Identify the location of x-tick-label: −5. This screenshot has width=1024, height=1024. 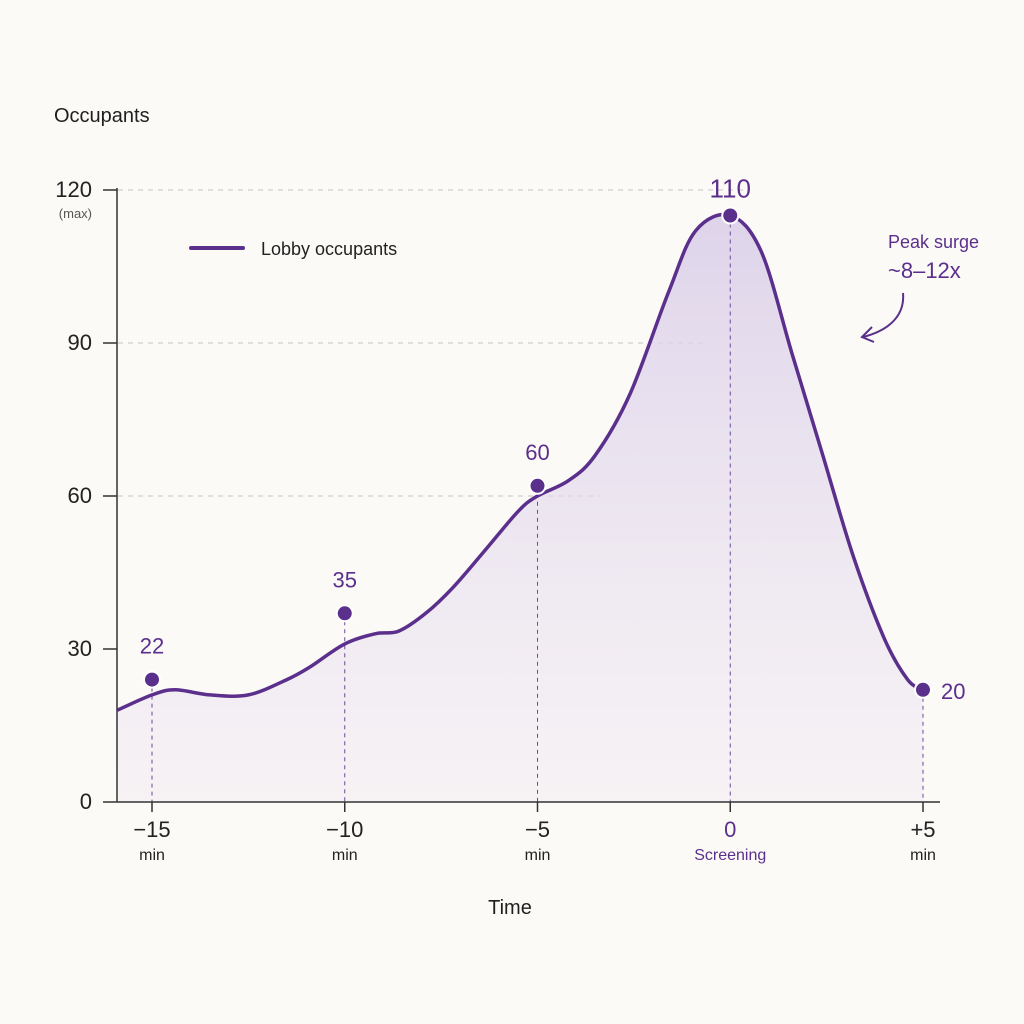
(537, 829).